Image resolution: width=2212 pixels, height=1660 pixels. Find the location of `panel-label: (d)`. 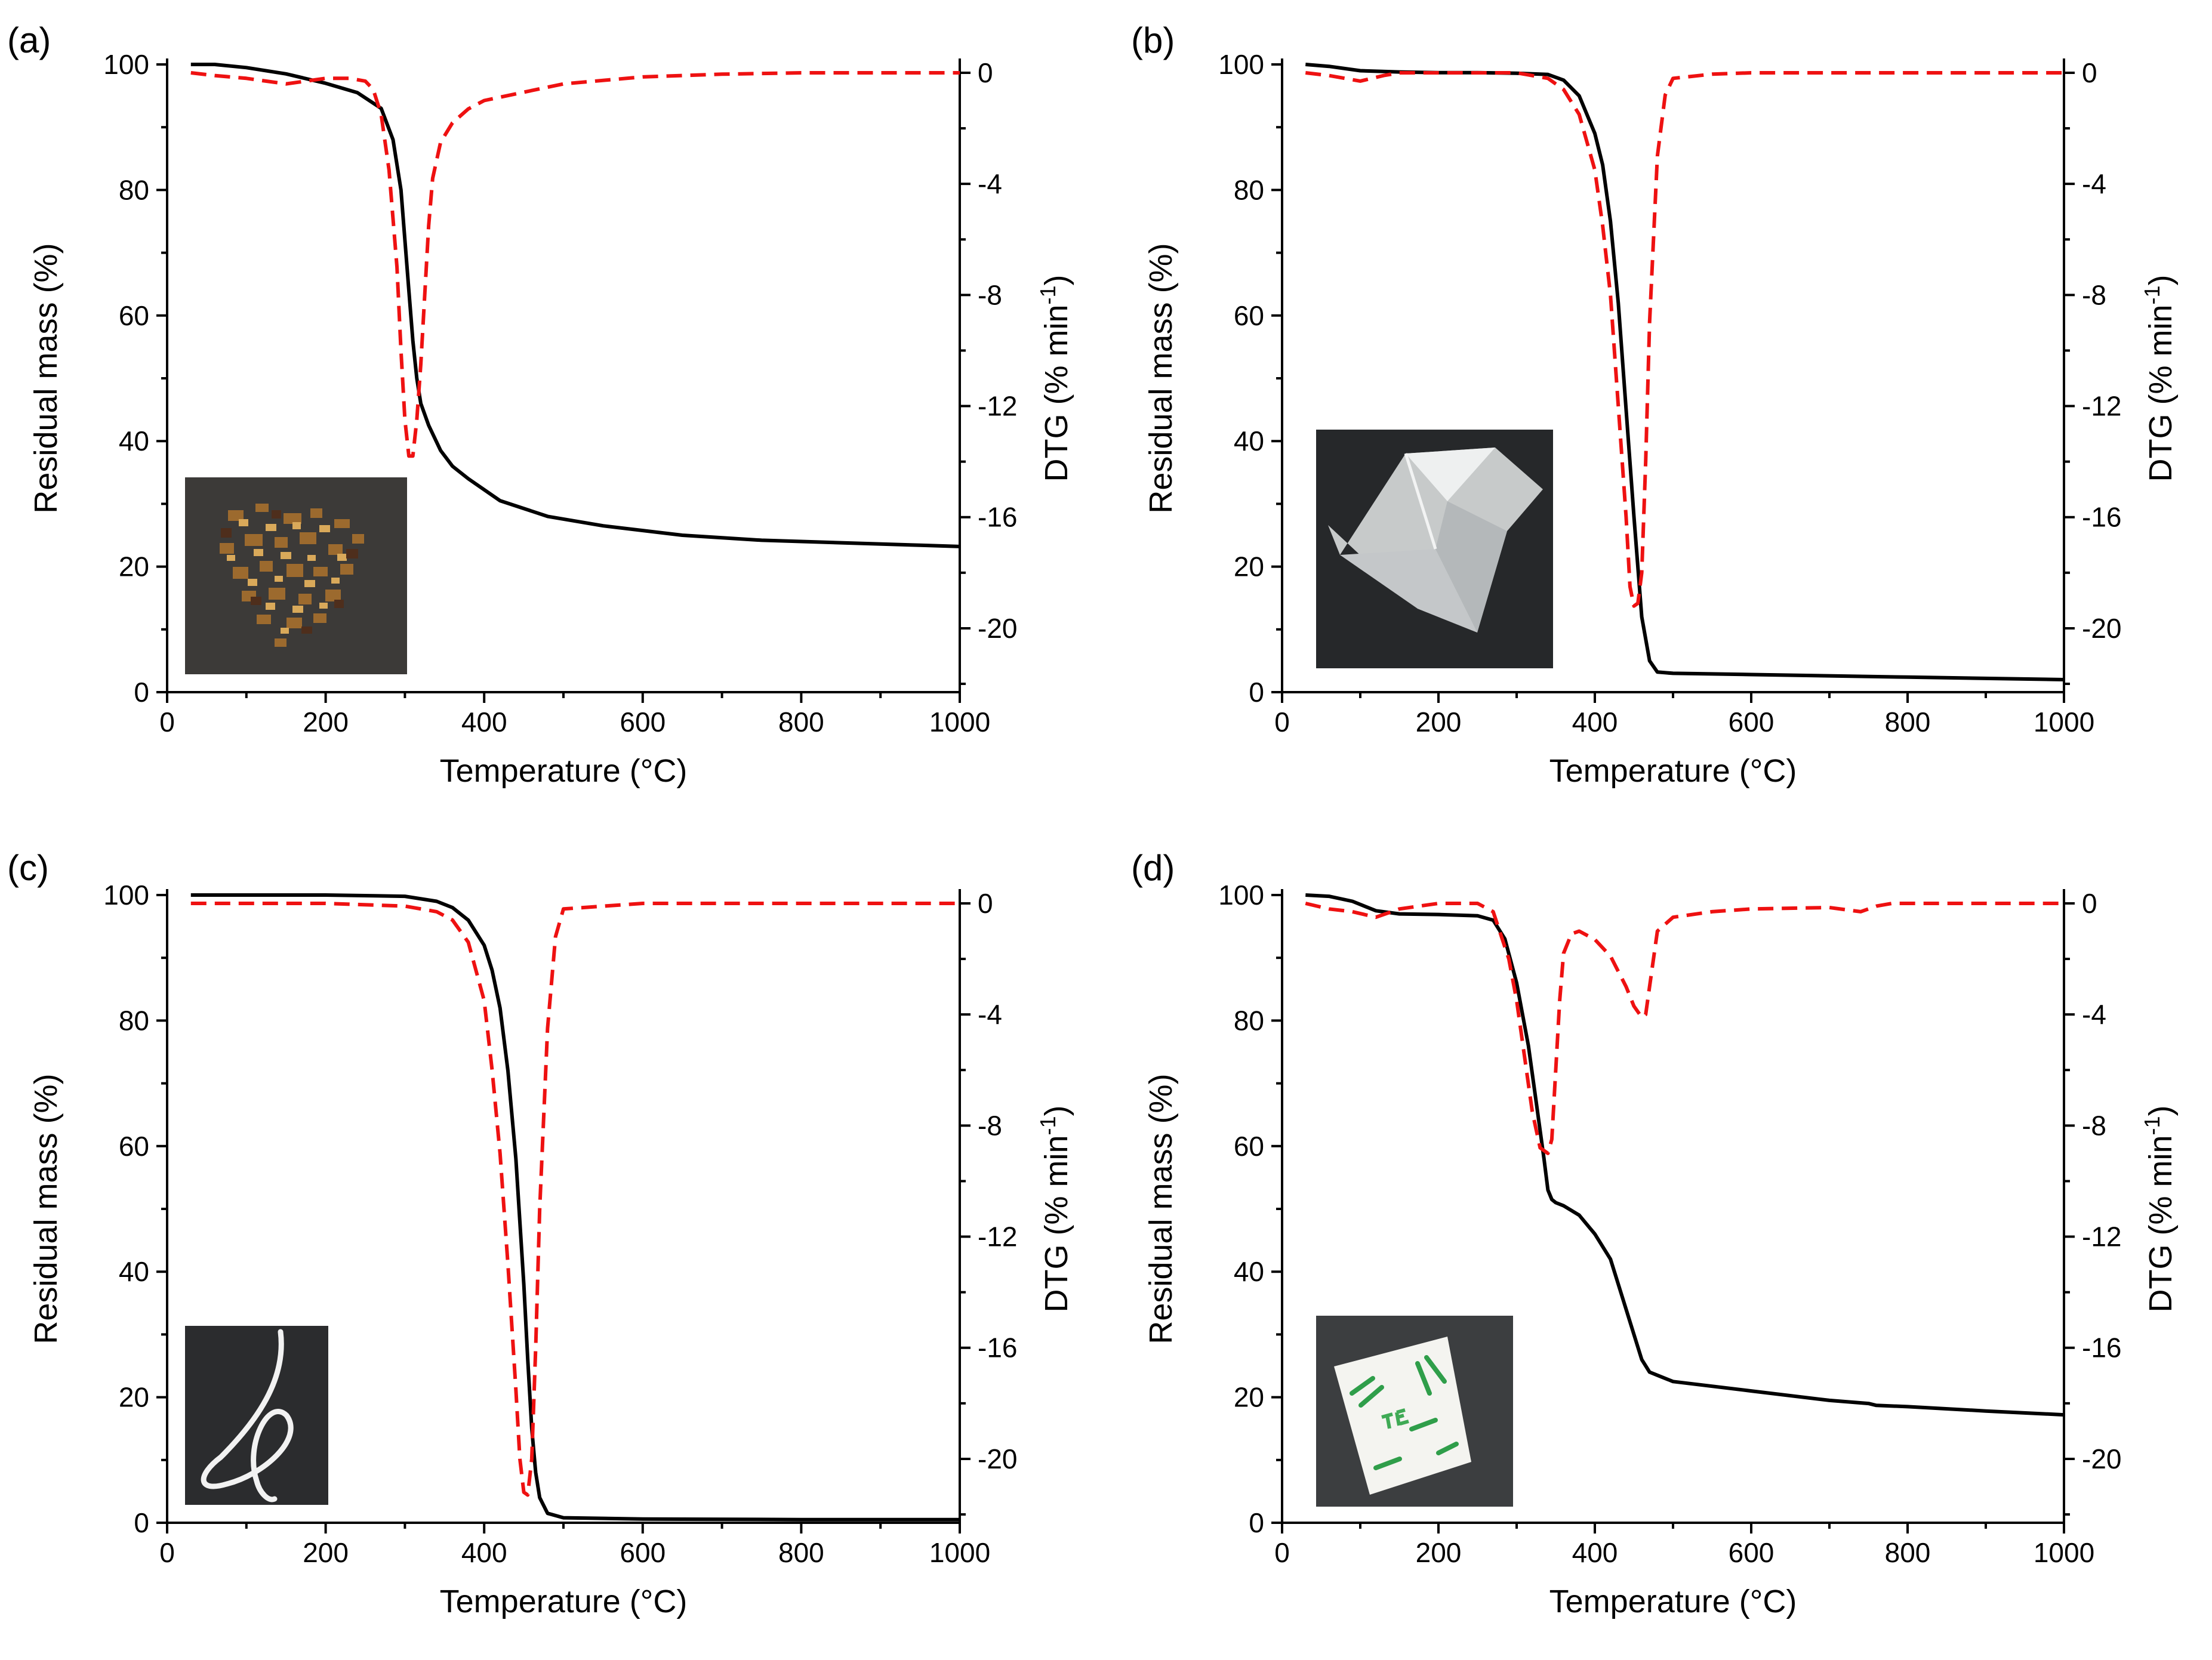

panel-label: (d) is located at coordinates (1153, 868).